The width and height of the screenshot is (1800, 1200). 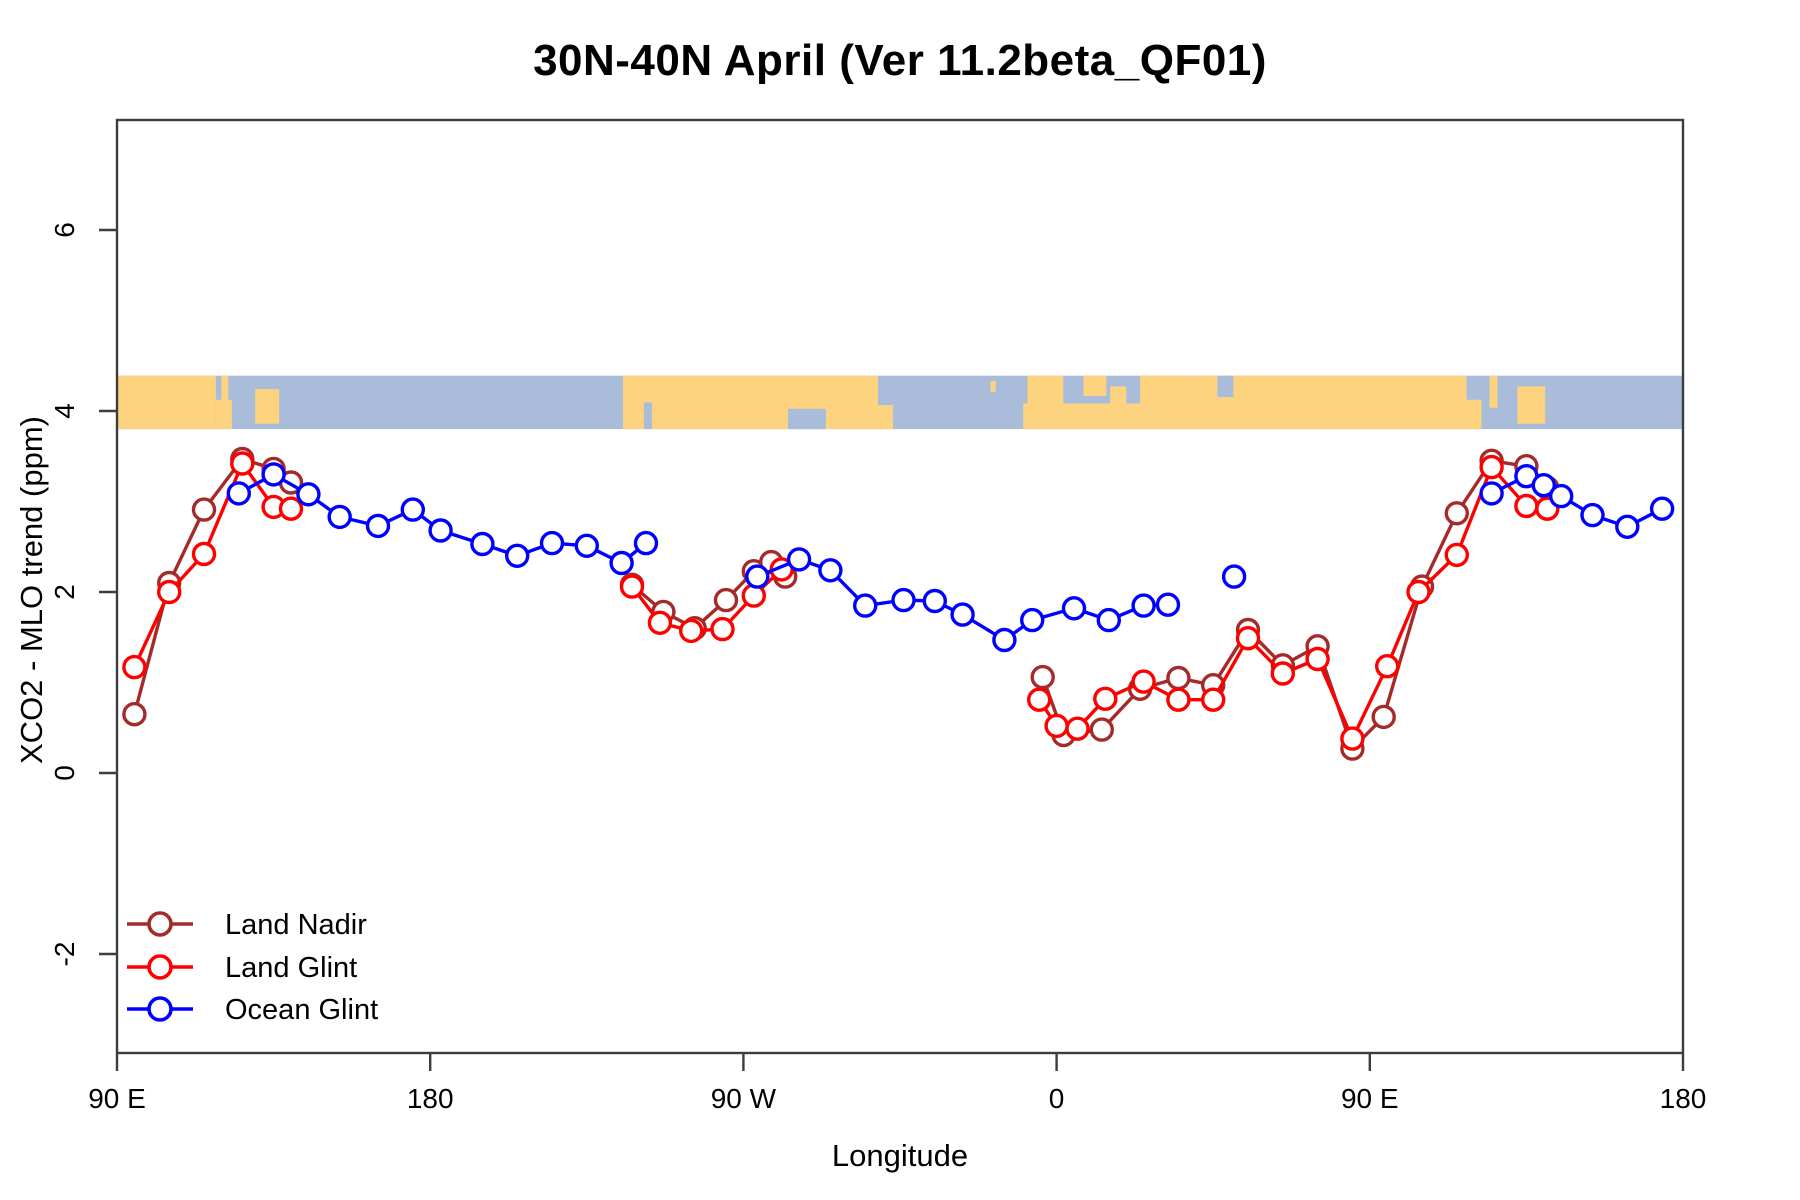 What do you see at coordinates (291, 968) in the screenshot?
I see `legend-label-land-glint: Land Glint` at bounding box center [291, 968].